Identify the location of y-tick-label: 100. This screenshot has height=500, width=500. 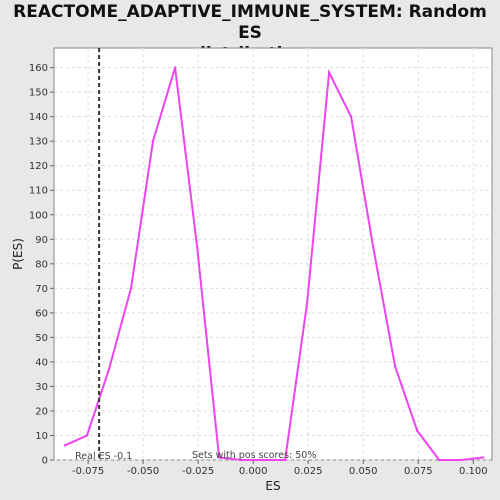
(38, 215).